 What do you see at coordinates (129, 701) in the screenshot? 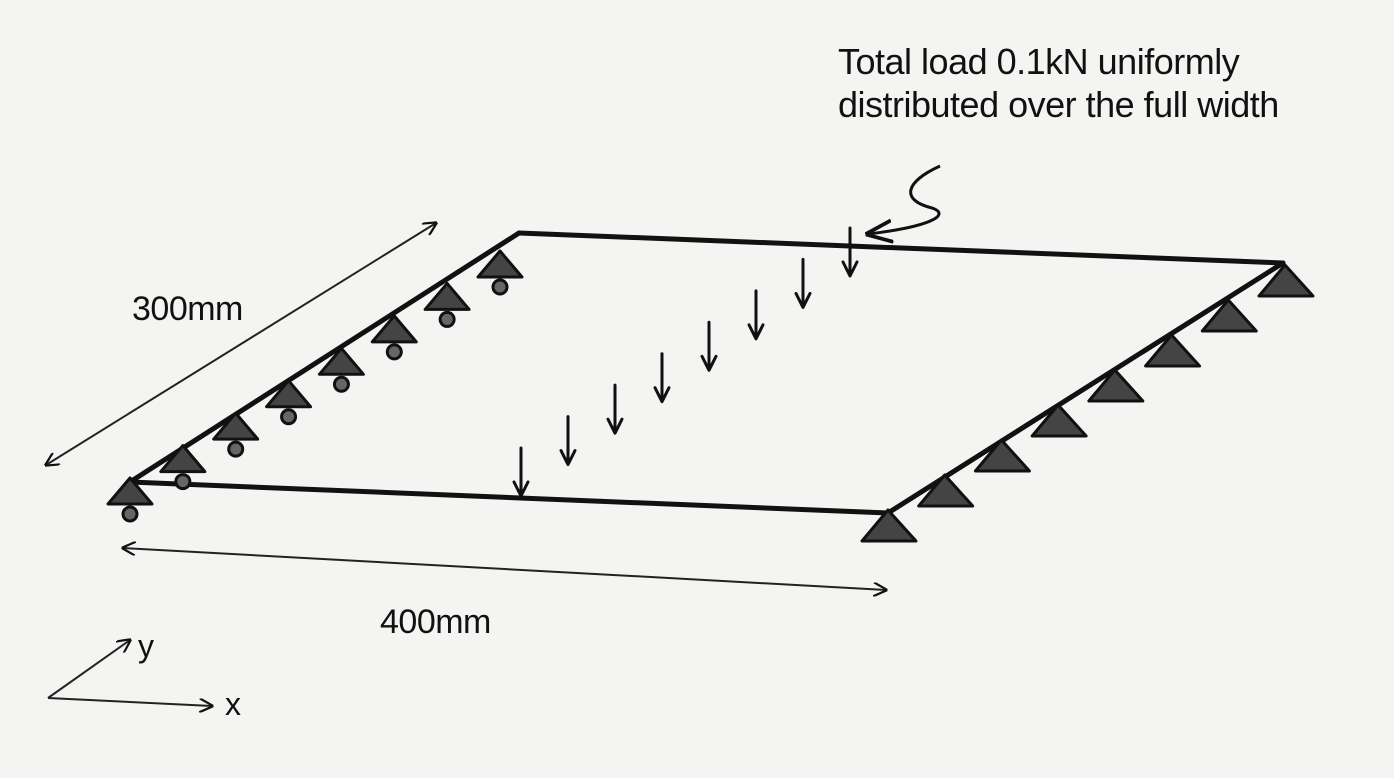
I see `axis-x-arrow` at bounding box center [129, 701].